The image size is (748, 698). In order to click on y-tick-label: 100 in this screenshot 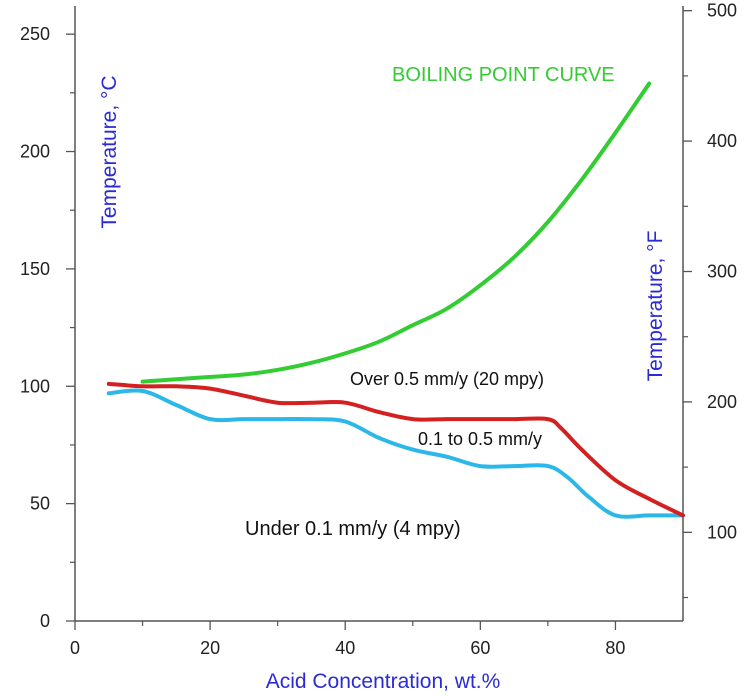, I will do `click(35, 386)`.